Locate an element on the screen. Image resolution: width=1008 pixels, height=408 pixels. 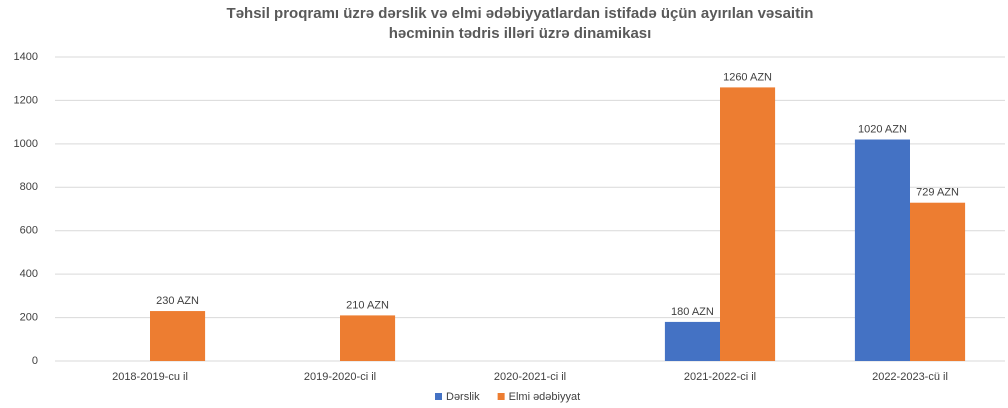
y-tick-label: 1200 is located at coordinates (26, 100).